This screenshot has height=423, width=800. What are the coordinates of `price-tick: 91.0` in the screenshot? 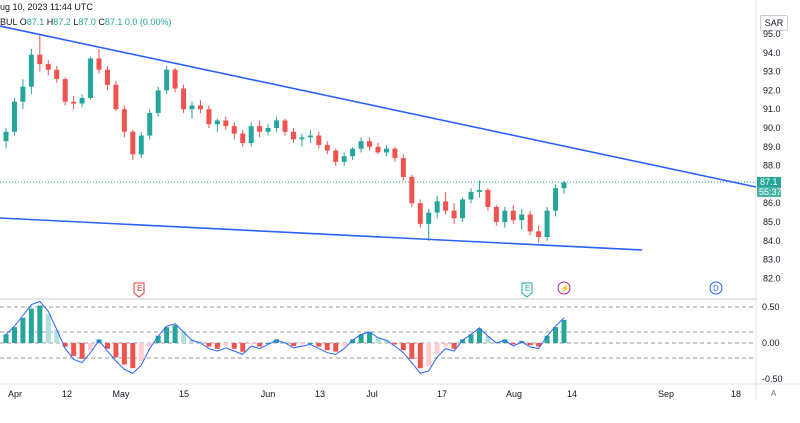 It's located at (772, 109).